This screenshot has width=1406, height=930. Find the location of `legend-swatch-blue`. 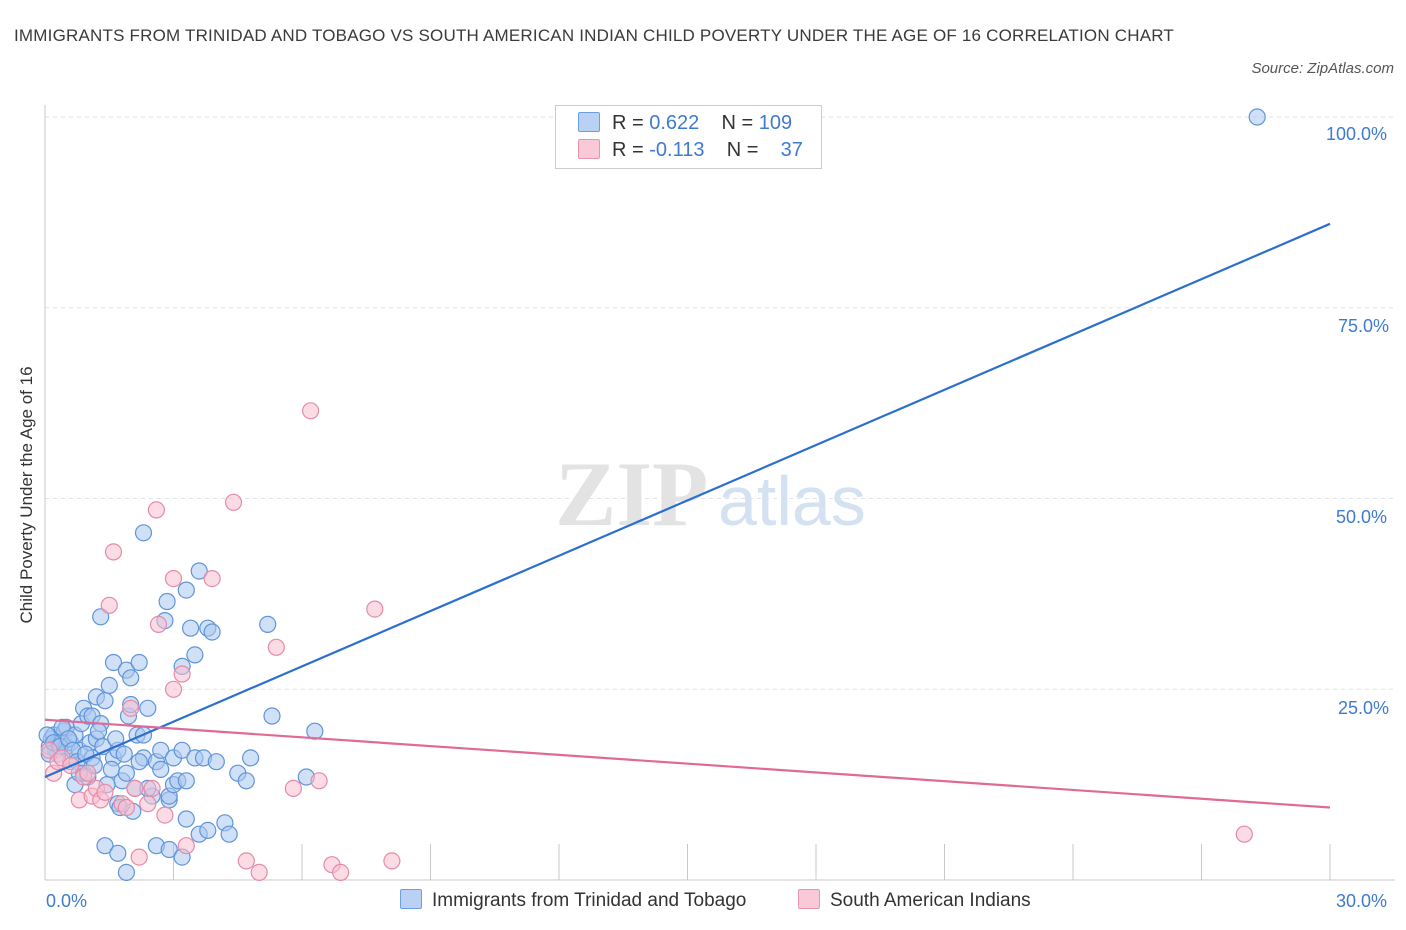

legend-swatch-blue is located at coordinates (589, 122).